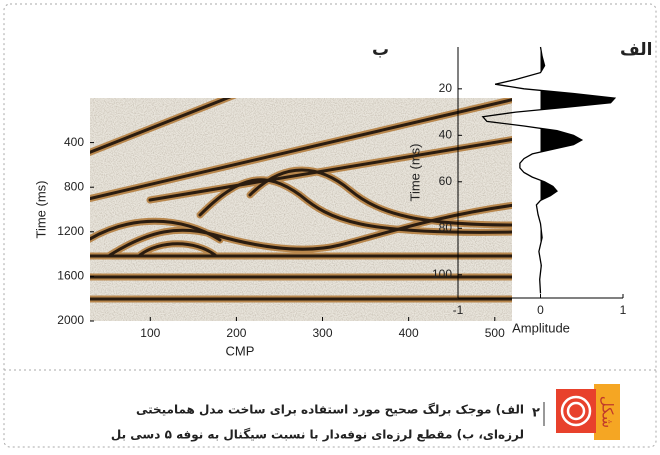  I want to click on y-tick-label: 800, so click(74, 186).